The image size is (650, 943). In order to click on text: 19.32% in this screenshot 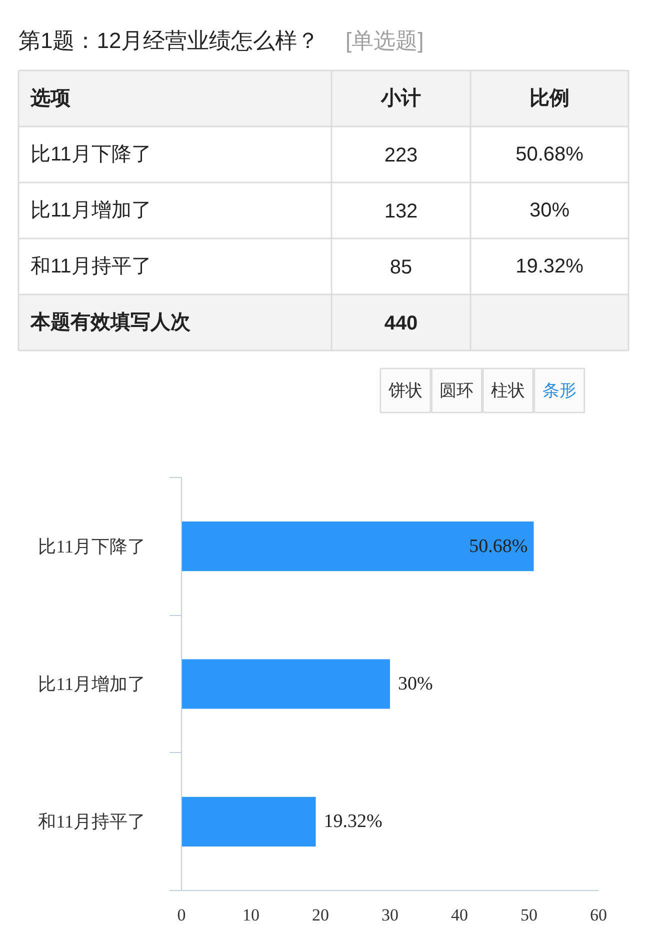, I will do `click(550, 267)`.